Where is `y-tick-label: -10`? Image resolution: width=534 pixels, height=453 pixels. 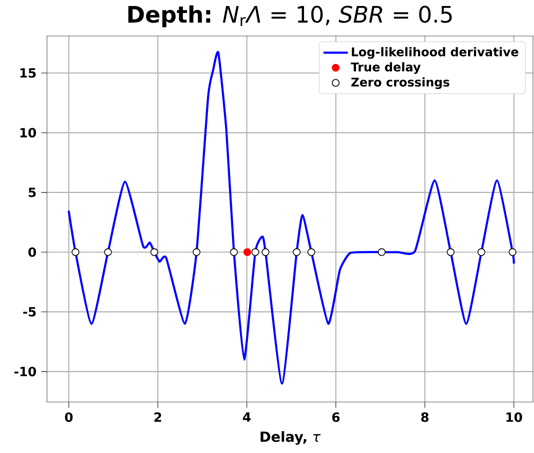
y-tick-label: -10 is located at coordinates (25, 371).